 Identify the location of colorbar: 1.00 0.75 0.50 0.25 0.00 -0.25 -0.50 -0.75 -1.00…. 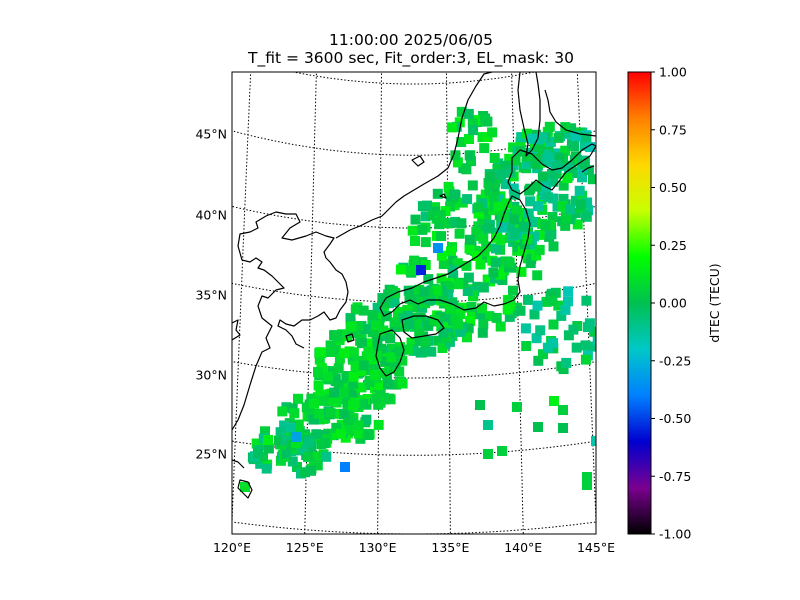
(674, 303).